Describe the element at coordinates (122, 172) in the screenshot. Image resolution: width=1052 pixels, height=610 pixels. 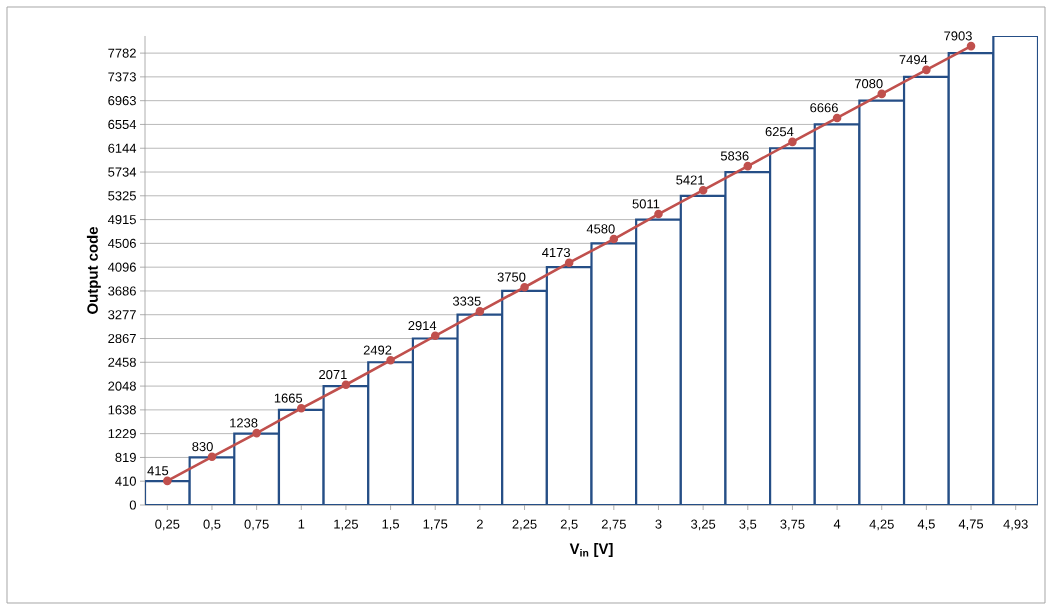
I see `y-tick-label: 5734` at that location.